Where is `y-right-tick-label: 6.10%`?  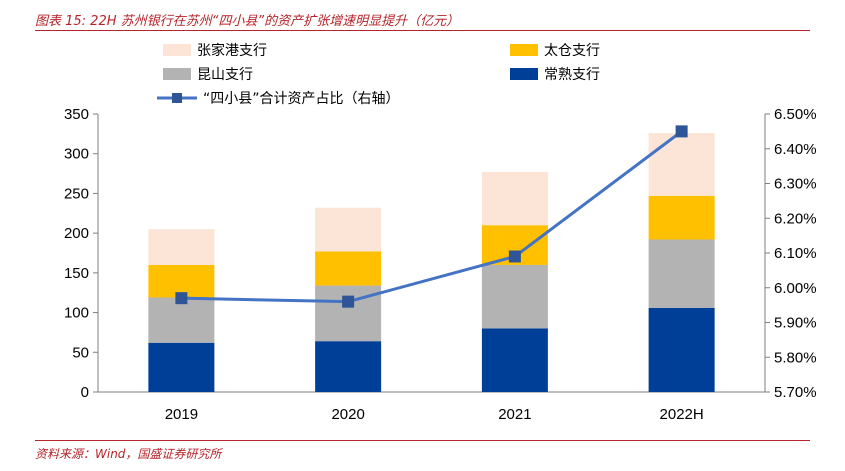
y-right-tick-label: 6.10% is located at coordinates (795, 253).